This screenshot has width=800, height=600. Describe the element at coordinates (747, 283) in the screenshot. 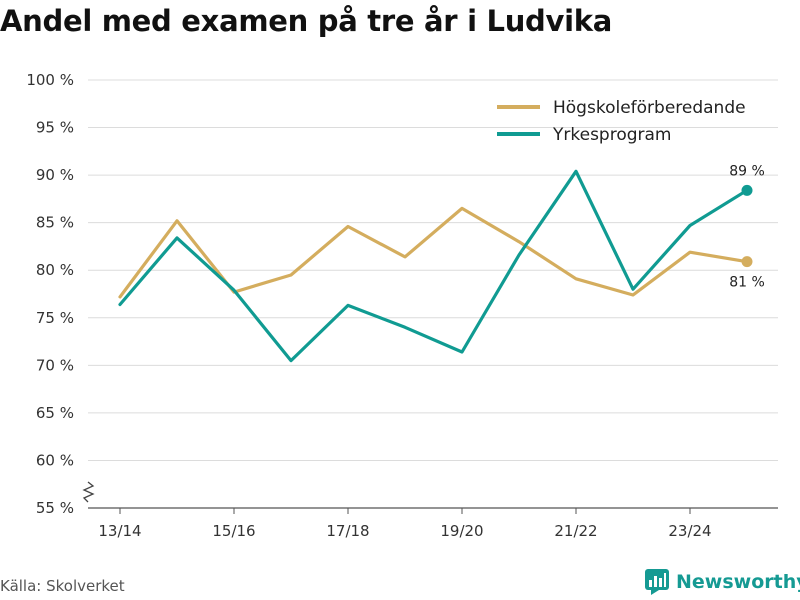

I see `series-end-label: 81 %` at that location.